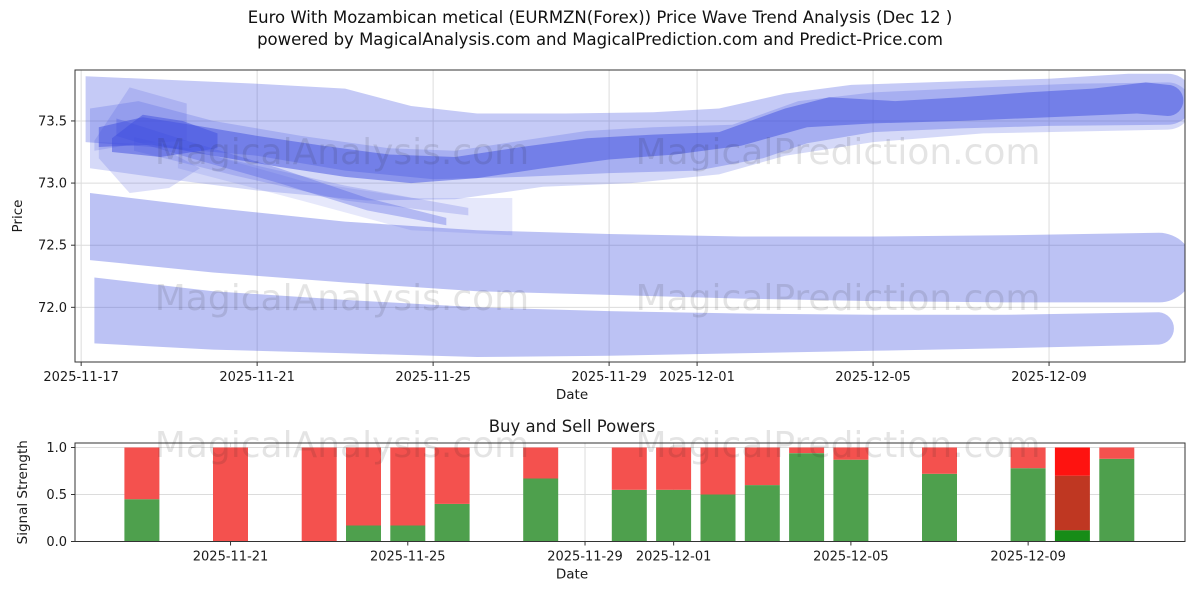  What do you see at coordinates (52, 308) in the screenshot?
I see `y-tick-label: 72.0` at bounding box center [52, 308].